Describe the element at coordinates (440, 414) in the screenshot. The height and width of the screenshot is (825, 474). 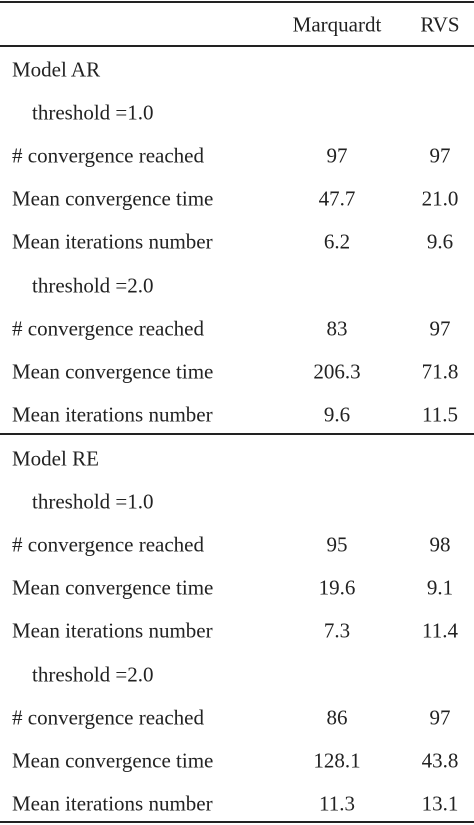
I see `cell-value: 11.5` at that location.